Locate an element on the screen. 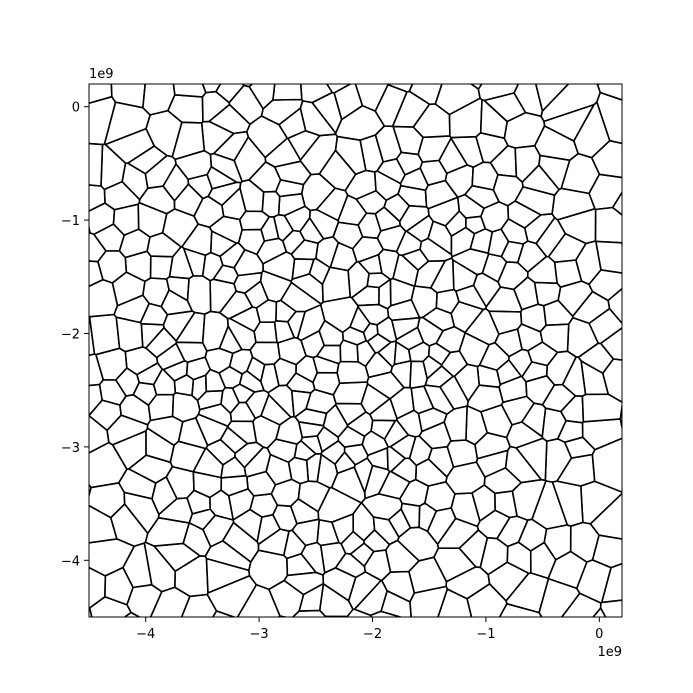 The width and height of the screenshot is (693, 693). y-tick-label: −2 is located at coordinates (70, 334).